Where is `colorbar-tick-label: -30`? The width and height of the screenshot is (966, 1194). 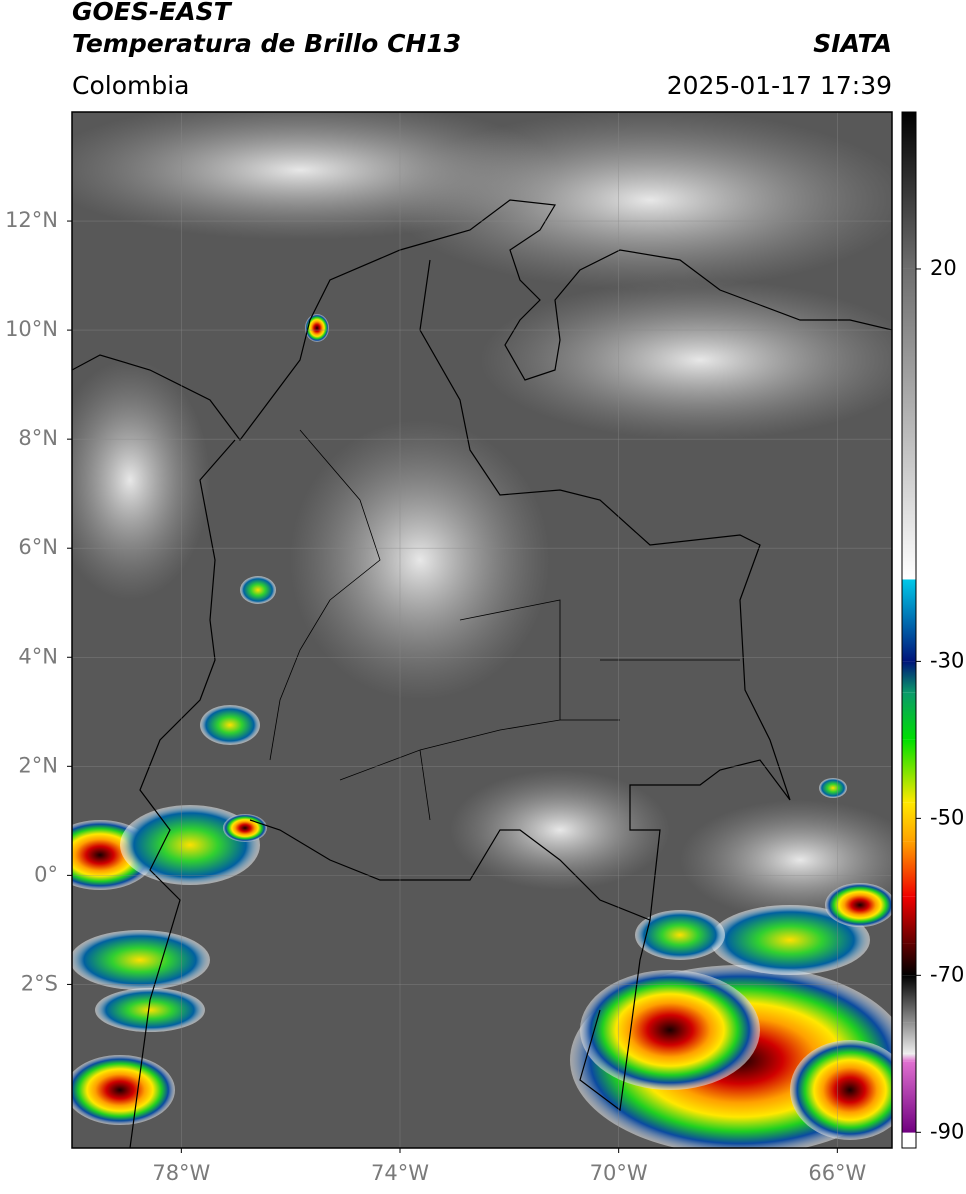
colorbar-tick-label: -30 is located at coordinates (947, 660).